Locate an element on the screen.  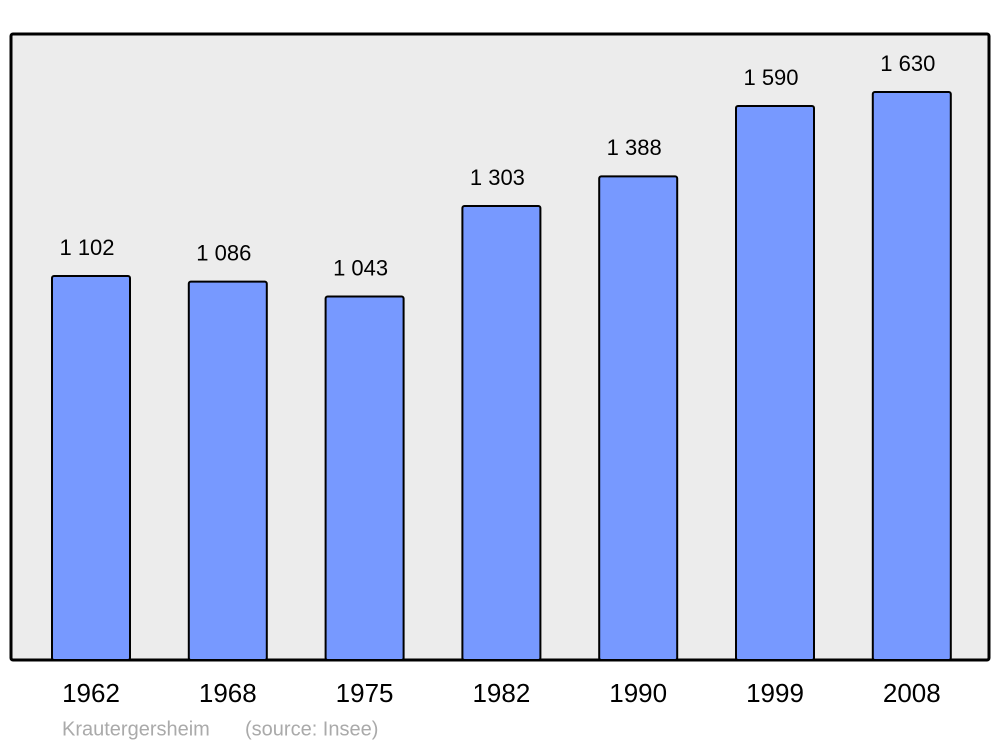
value-label: 1 102 is located at coordinates (86, 247).